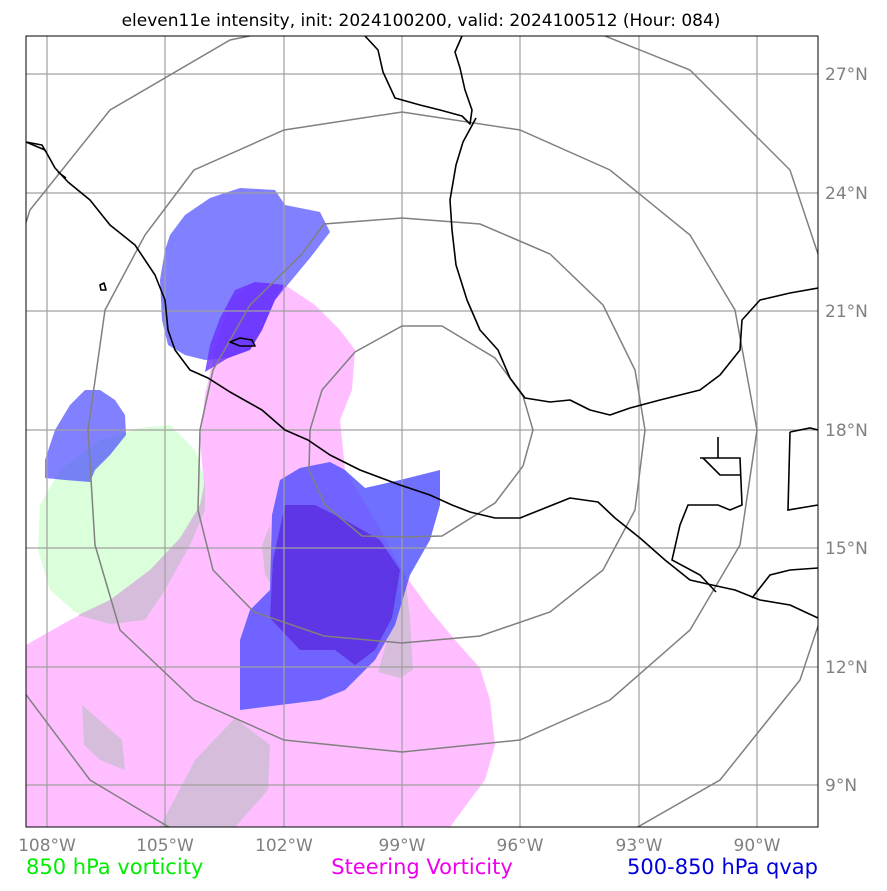 This screenshot has width=887, height=891. What do you see at coordinates (846, 75) in the screenshot?
I see `lat-tick-label: 27°N` at bounding box center [846, 75].